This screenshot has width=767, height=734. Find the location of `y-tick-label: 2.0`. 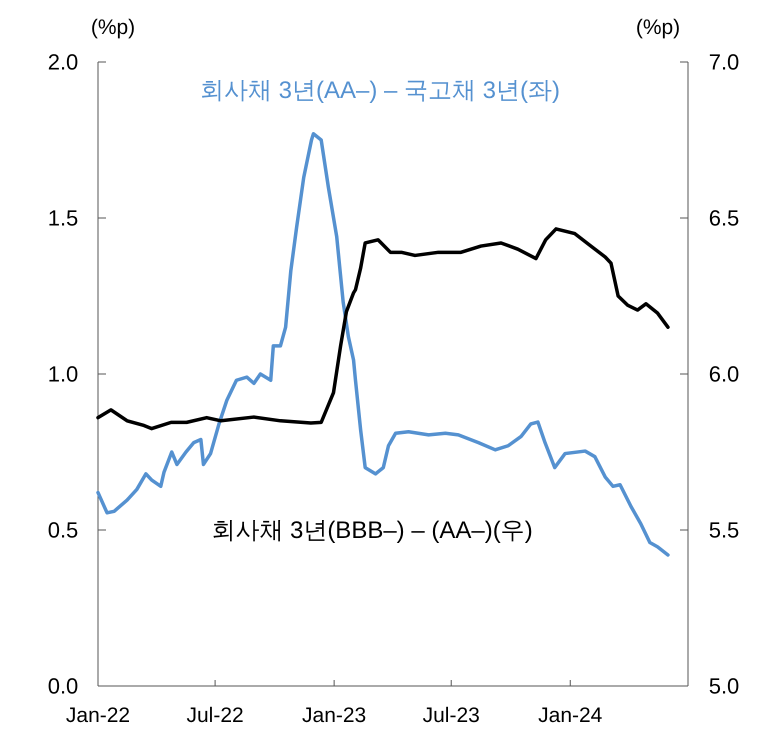

y-tick-label: 2.0 is located at coordinates (63, 62).